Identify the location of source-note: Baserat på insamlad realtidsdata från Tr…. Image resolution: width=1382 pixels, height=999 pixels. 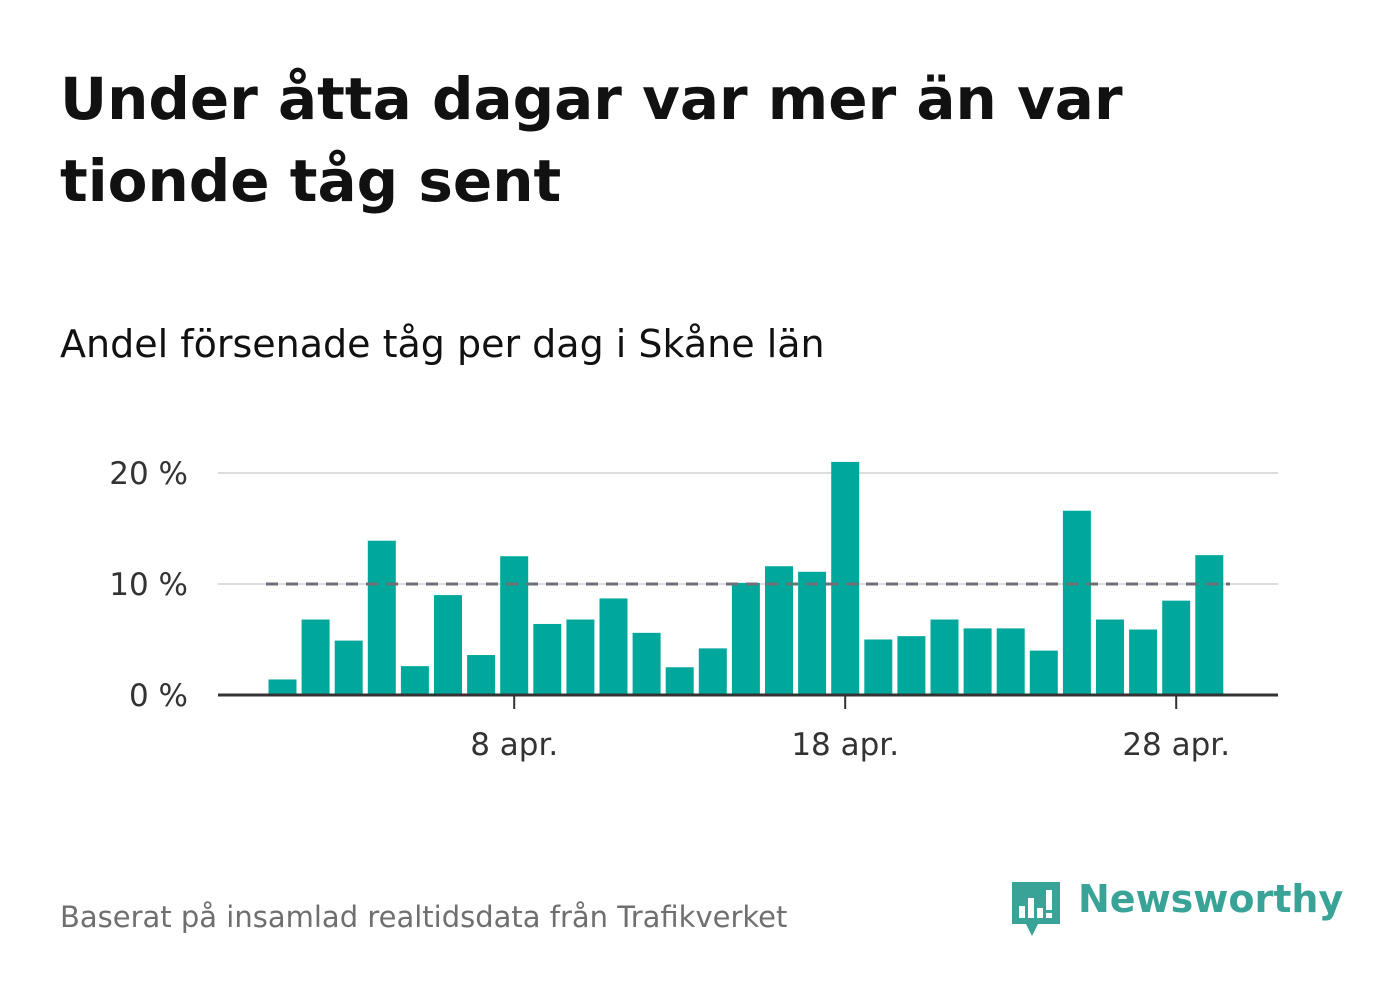
(424, 917).